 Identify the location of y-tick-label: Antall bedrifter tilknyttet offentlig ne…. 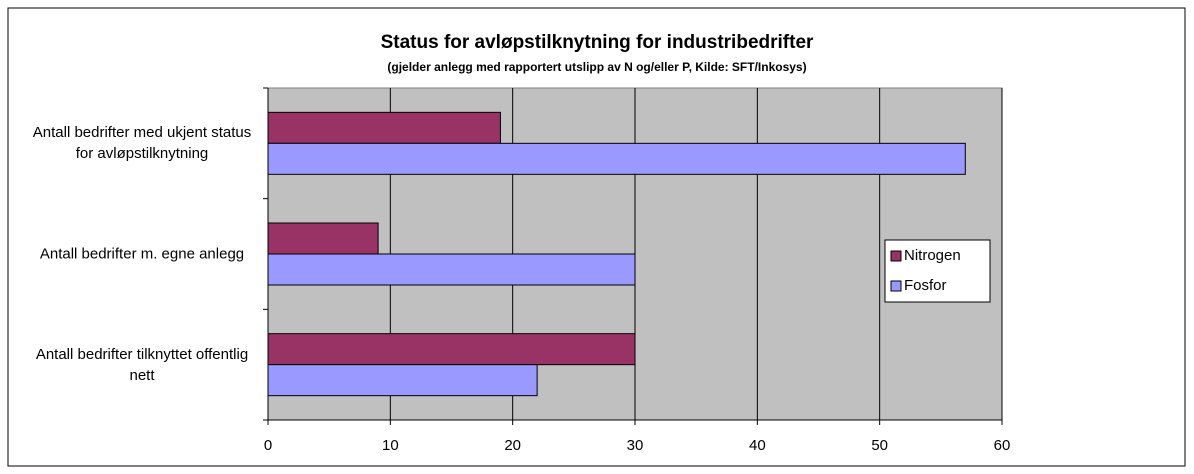
(142, 364).